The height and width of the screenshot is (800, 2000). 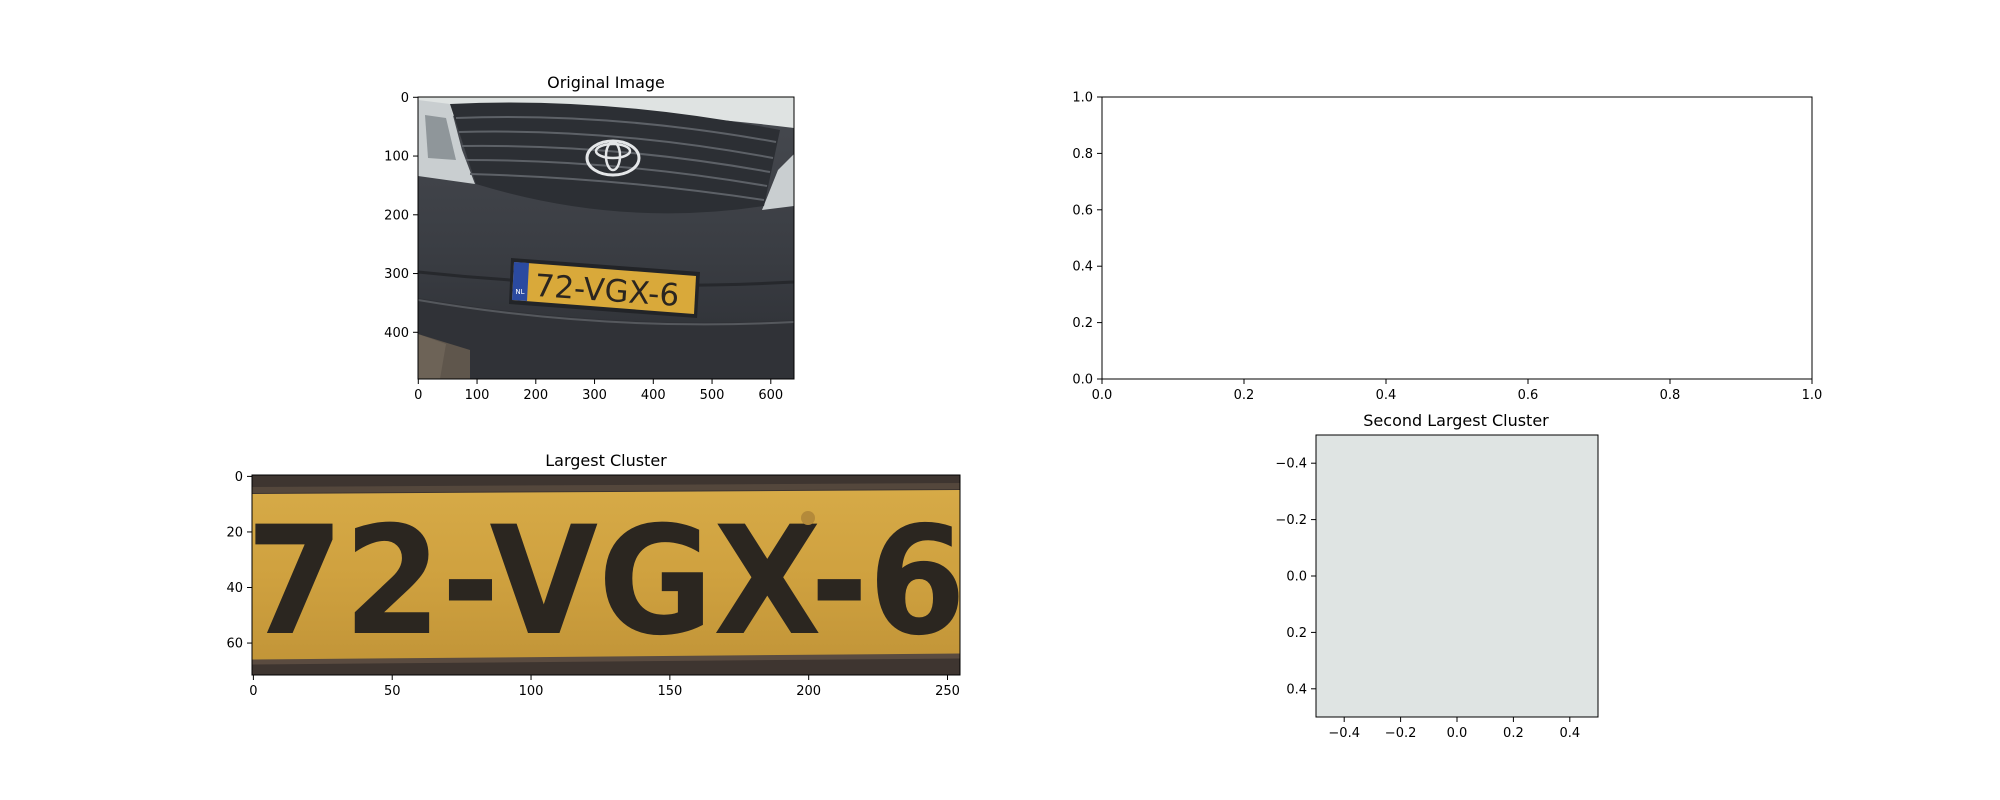 What do you see at coordinates (234, 532) in the screenshot?
I see `largest-ytick-label: 20` at bounding box center [234, 532].